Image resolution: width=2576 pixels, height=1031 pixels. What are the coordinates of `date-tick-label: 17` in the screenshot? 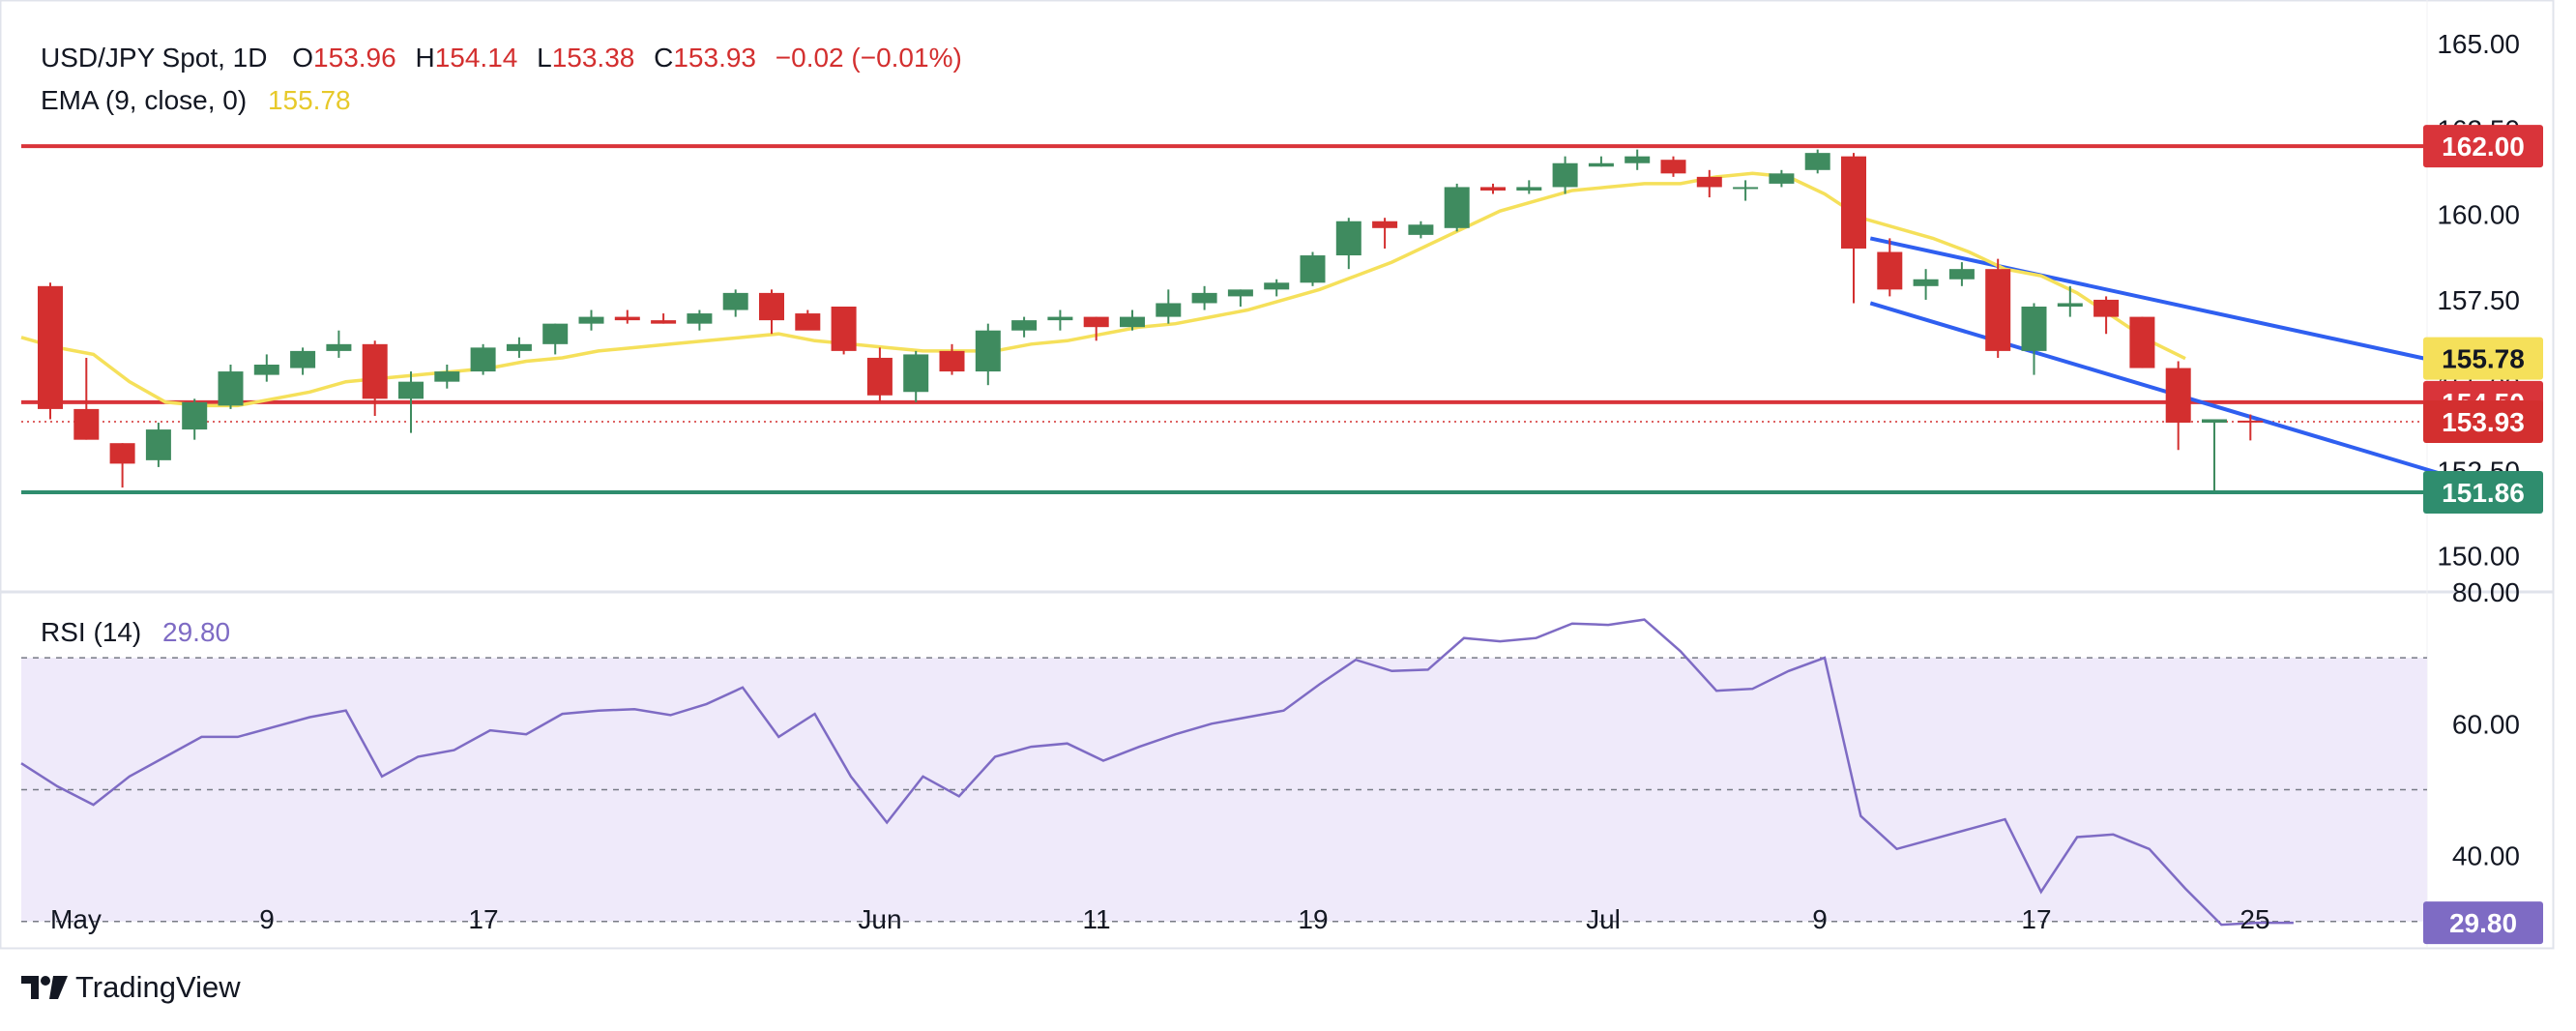 It's located at (483, 919).